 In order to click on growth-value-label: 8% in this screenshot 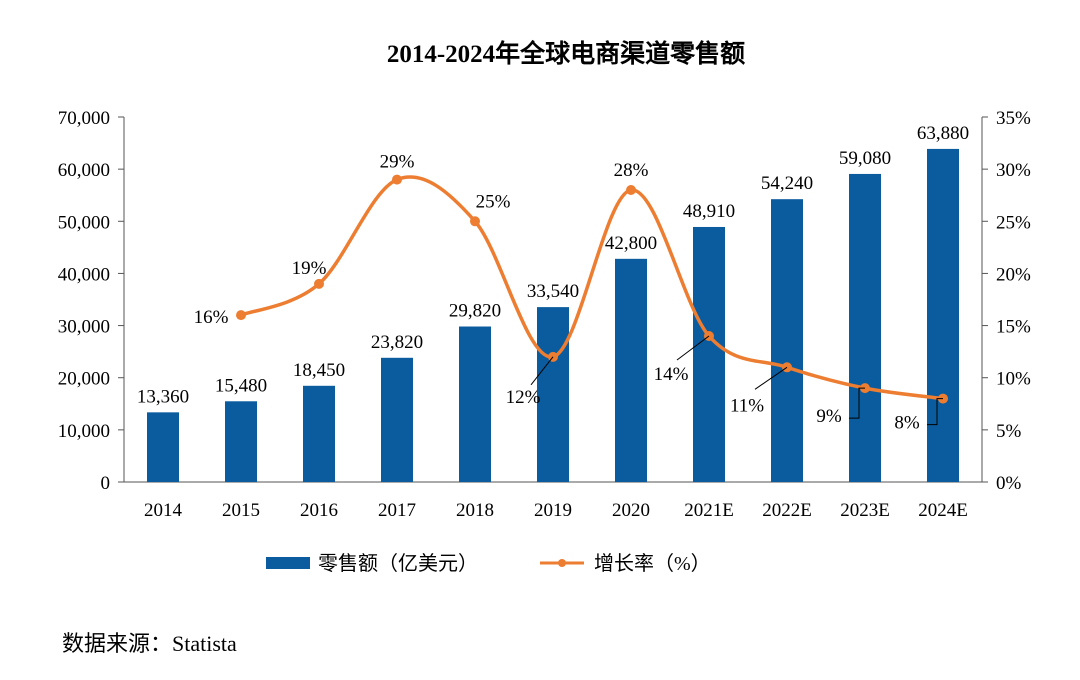, I will do `click(907, 423)`.